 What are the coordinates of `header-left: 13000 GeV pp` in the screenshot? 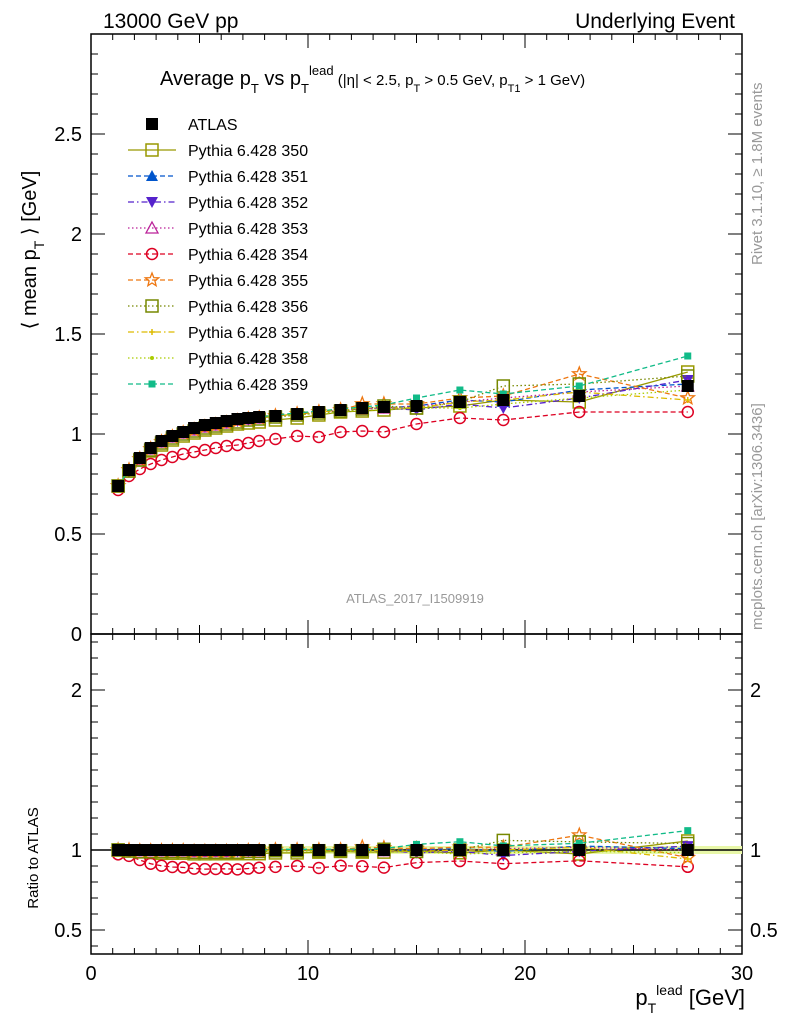 It's located at (170, 21).